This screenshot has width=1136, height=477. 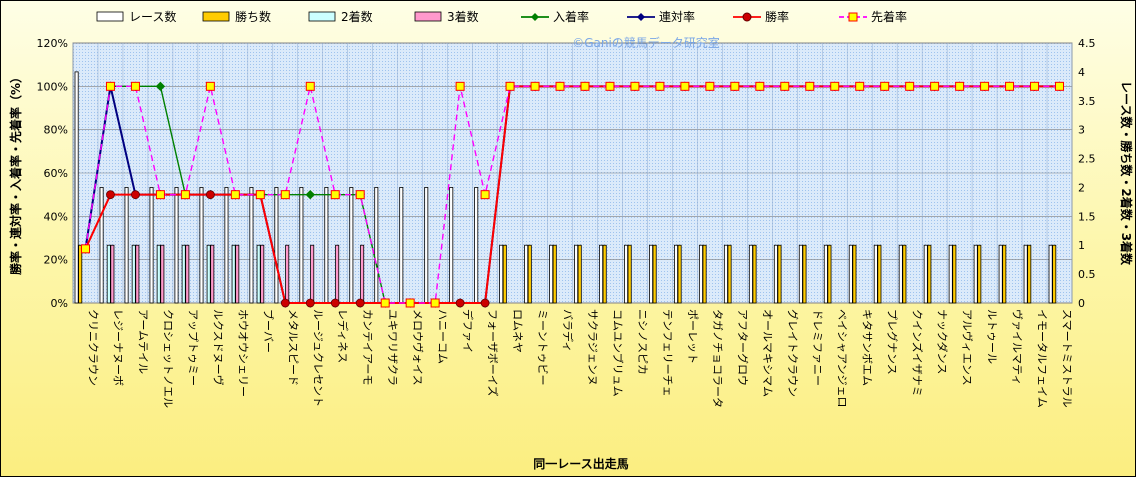 What do you see at coordinates (52, 86) in the screenshot?
I see `y-tick-left: 100%` at bounding box center [52, 86].